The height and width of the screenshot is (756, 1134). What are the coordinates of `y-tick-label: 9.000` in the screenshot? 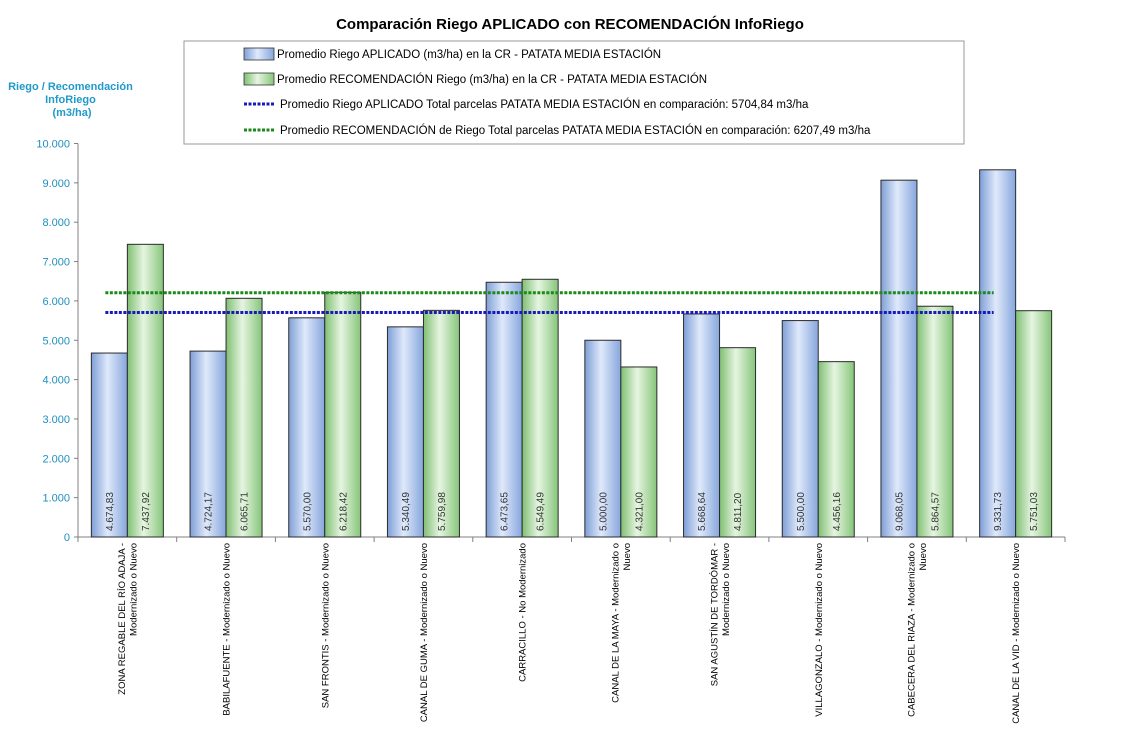 It's located at (56, 184).